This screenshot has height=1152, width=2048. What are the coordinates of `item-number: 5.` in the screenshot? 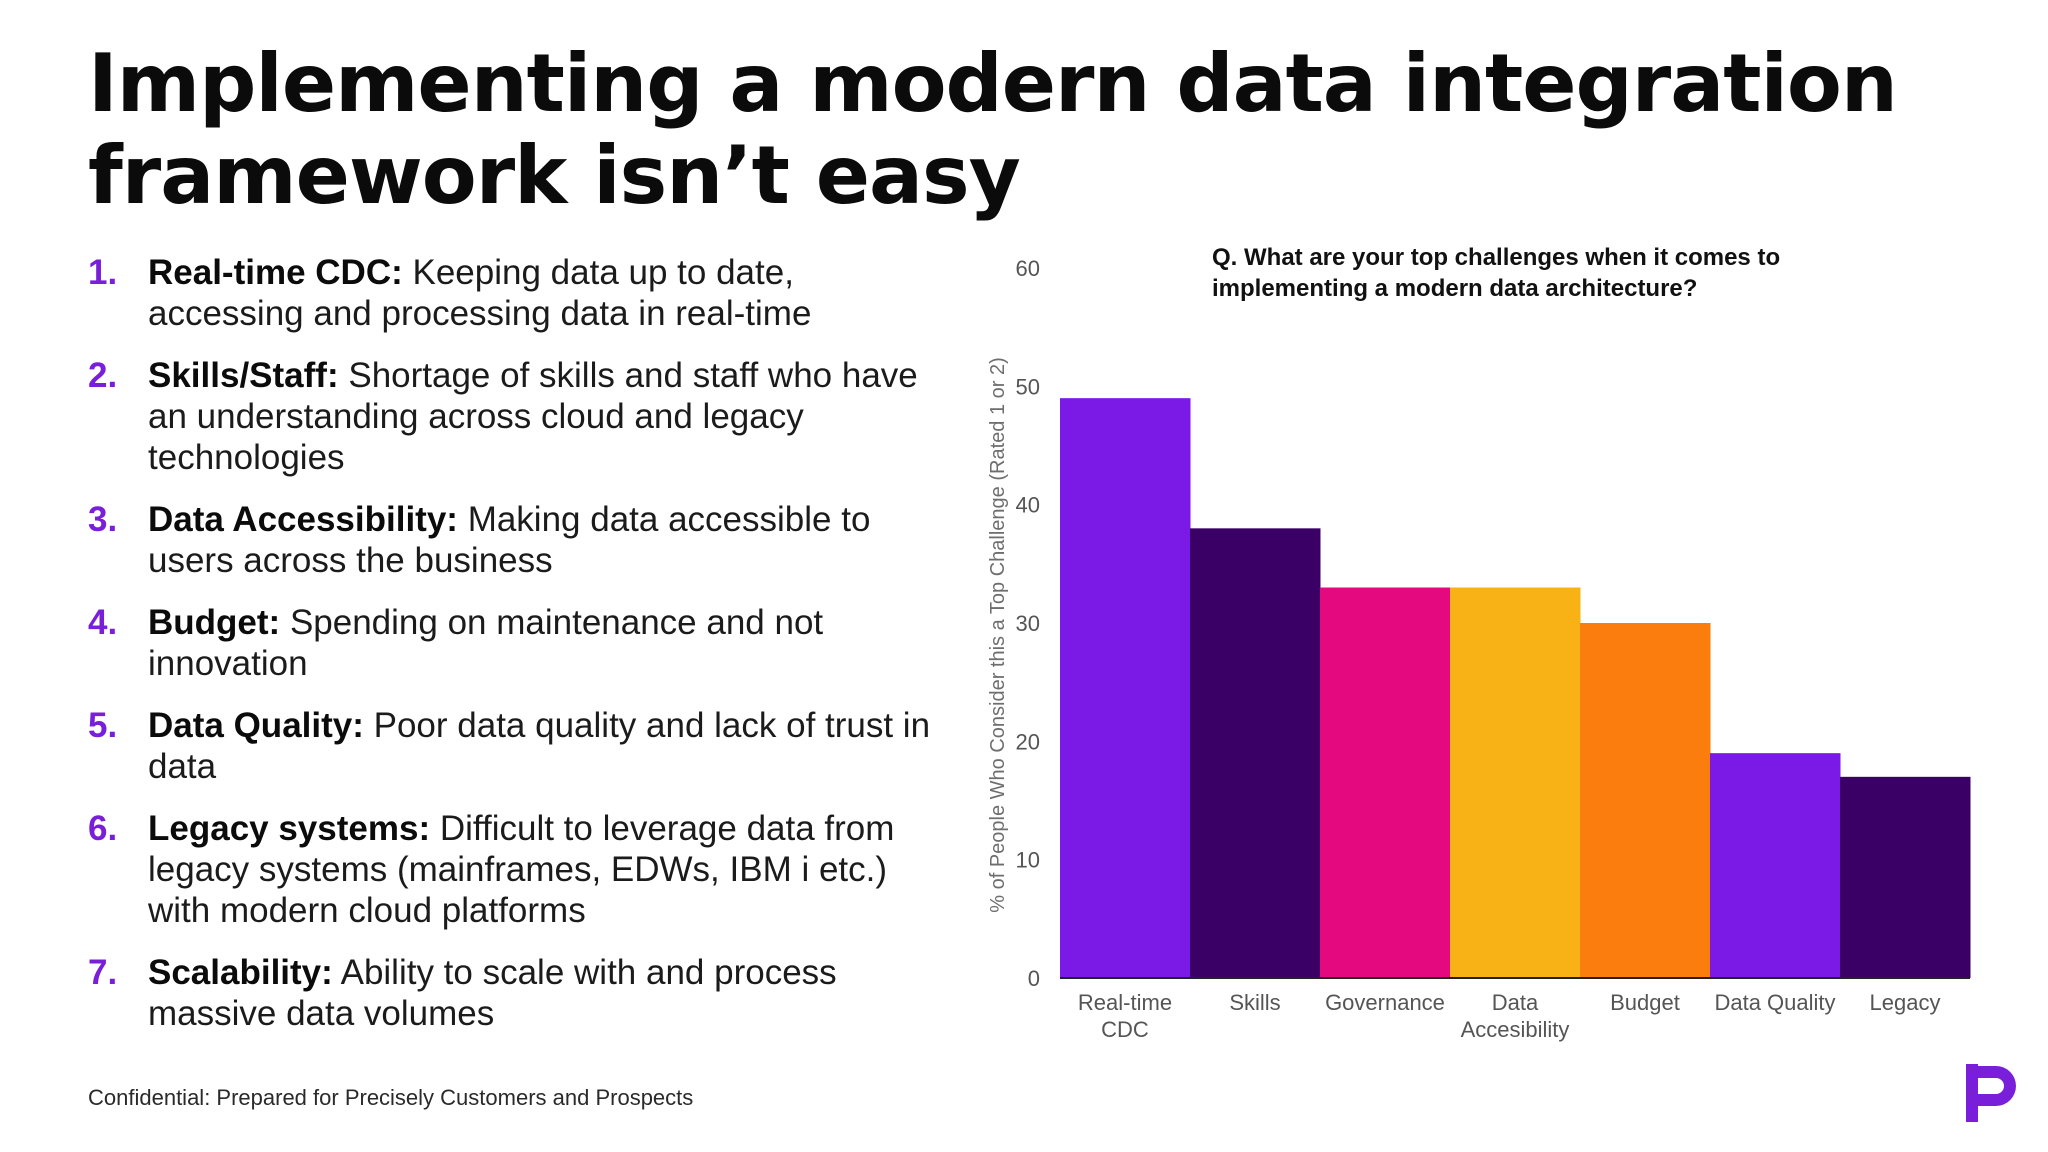 It's located at (103, 725).